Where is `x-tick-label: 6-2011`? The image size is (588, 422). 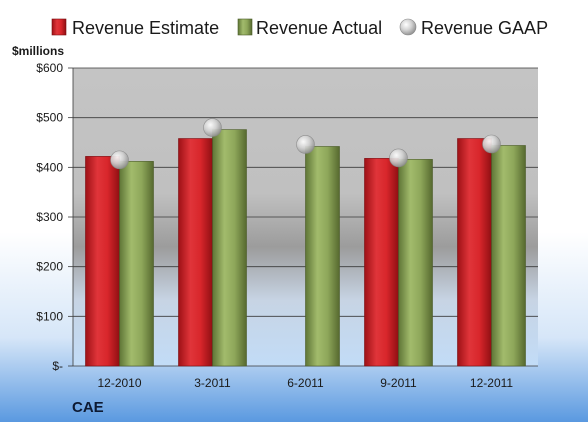 x-tick-label: 6-2011 is located at coordinates (305, 383).